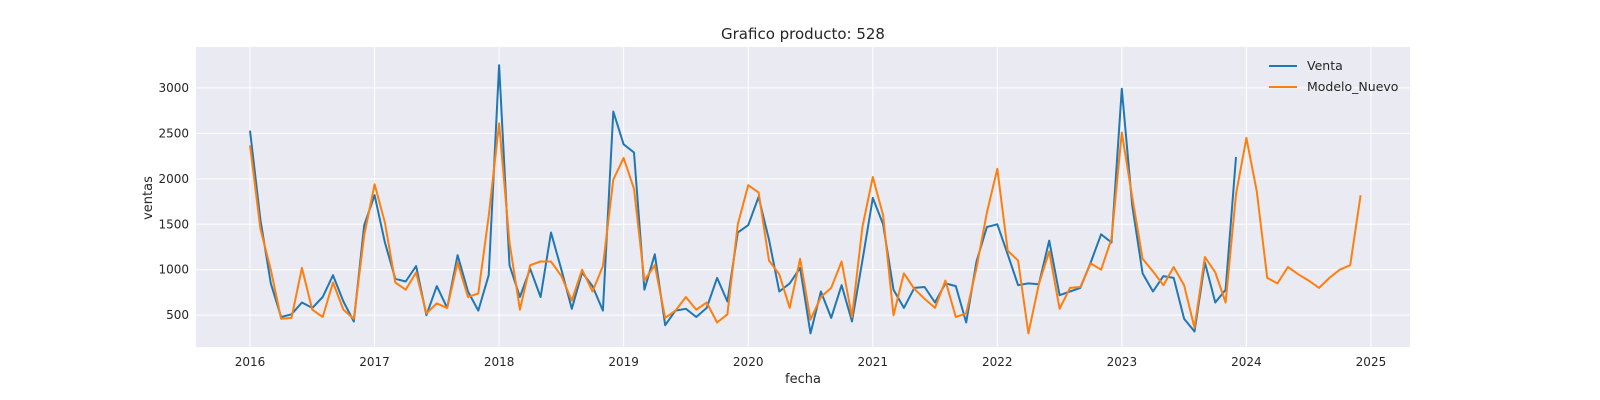 This screenshot has width=1600, height=400. What do you see at coordinates (173, 133) in the screenshot?
I see `y-tick-label: 2500` at bounding box center [173, 133].